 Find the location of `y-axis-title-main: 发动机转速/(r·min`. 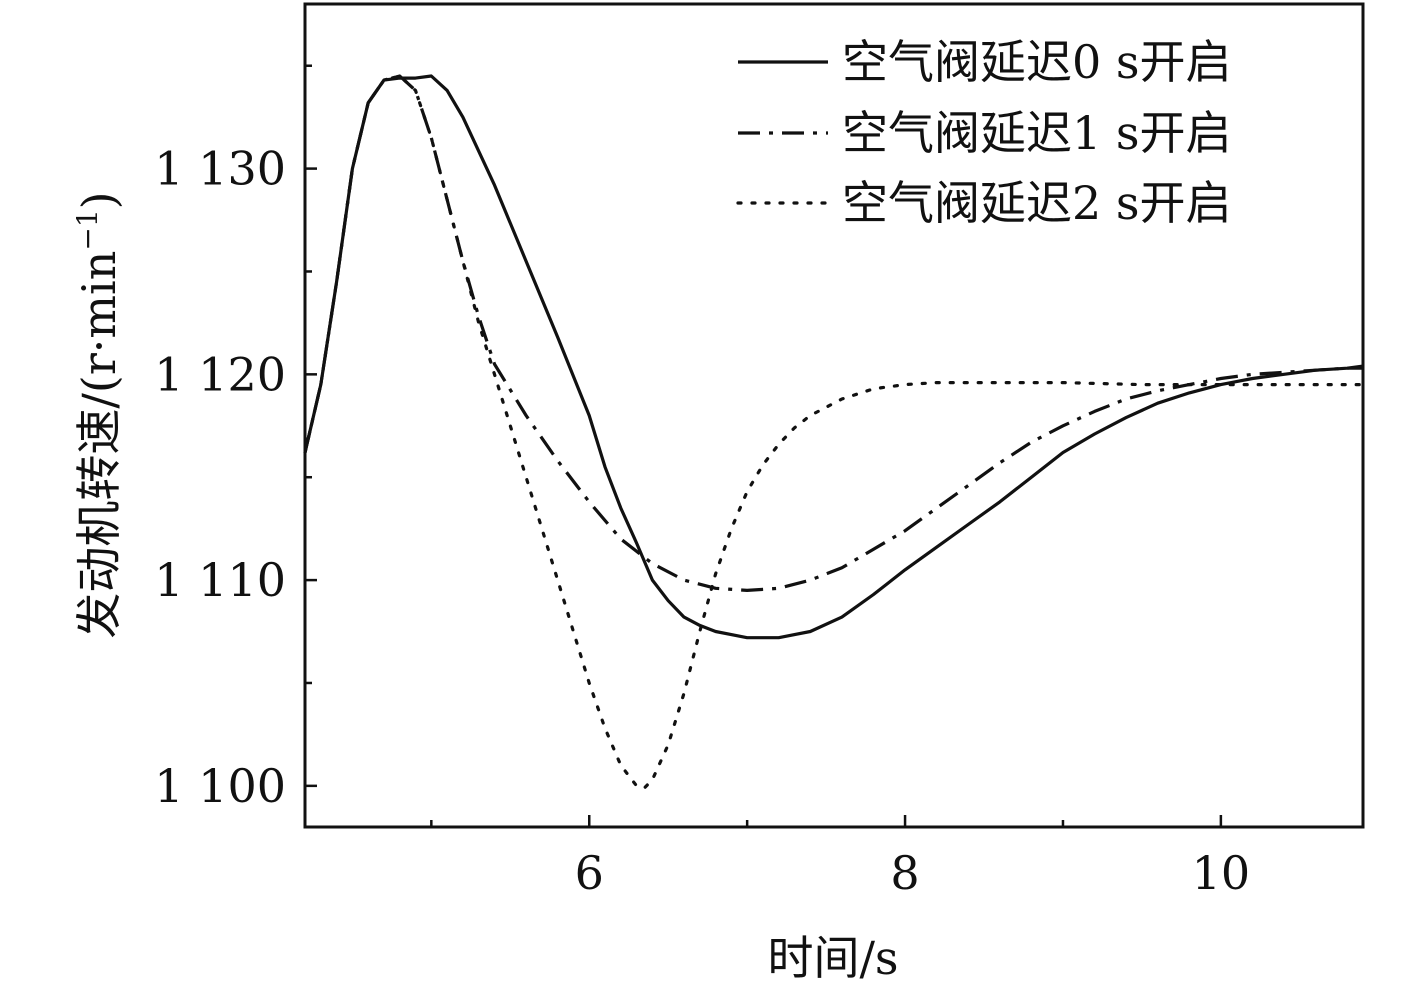

y-axis-title-main: 发动机转速/(r·min is located at coordinates (99, 445).